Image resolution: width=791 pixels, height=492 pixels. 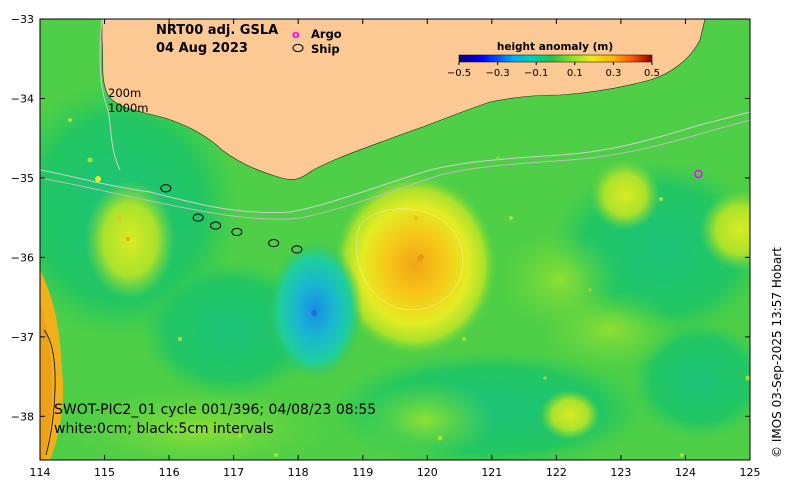 What do you see at coordinates (202, 48) in the screenshot?
I see `map-date: 04 Aug 2023` at bounding box center [202, 48].